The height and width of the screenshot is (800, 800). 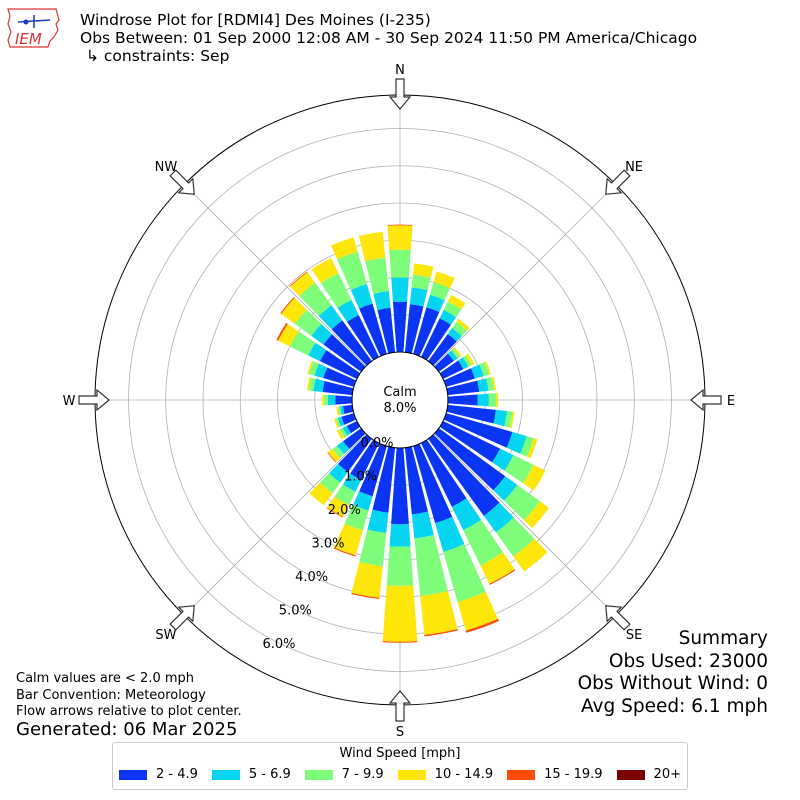 What do you see at coordinates (400, 70) in the screenshot?
I see `direction-label: N` at bounding box center [400, 70].